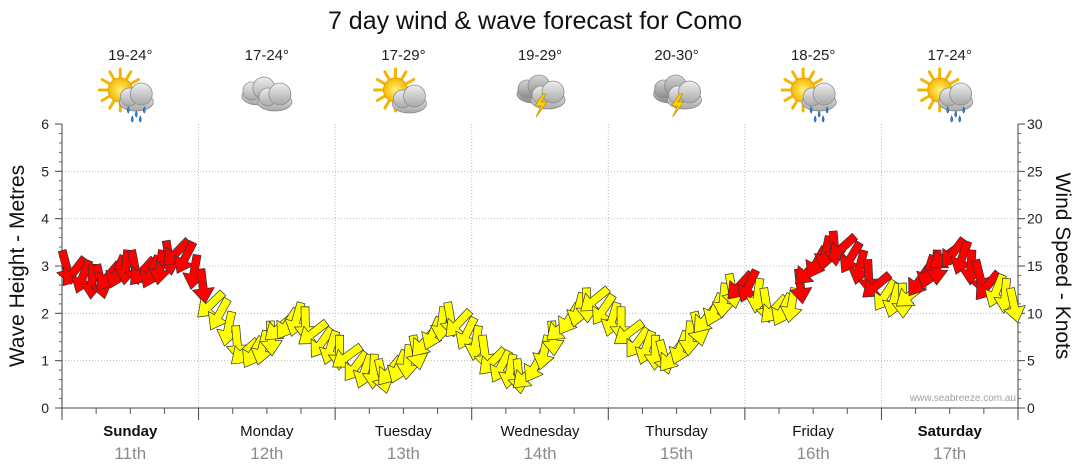 This screenshot has height=475, width=1080. Describe the element at coordinates (1035, 124) in the screenshot. I see `right-tick-label: 30` at that location.